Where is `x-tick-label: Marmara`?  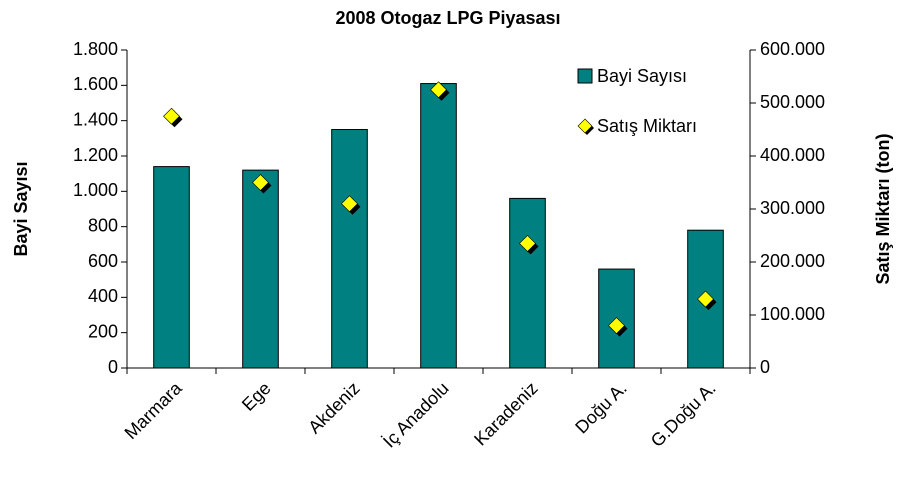 x-tick-label: Marmara is located at coordinates (154, 410).